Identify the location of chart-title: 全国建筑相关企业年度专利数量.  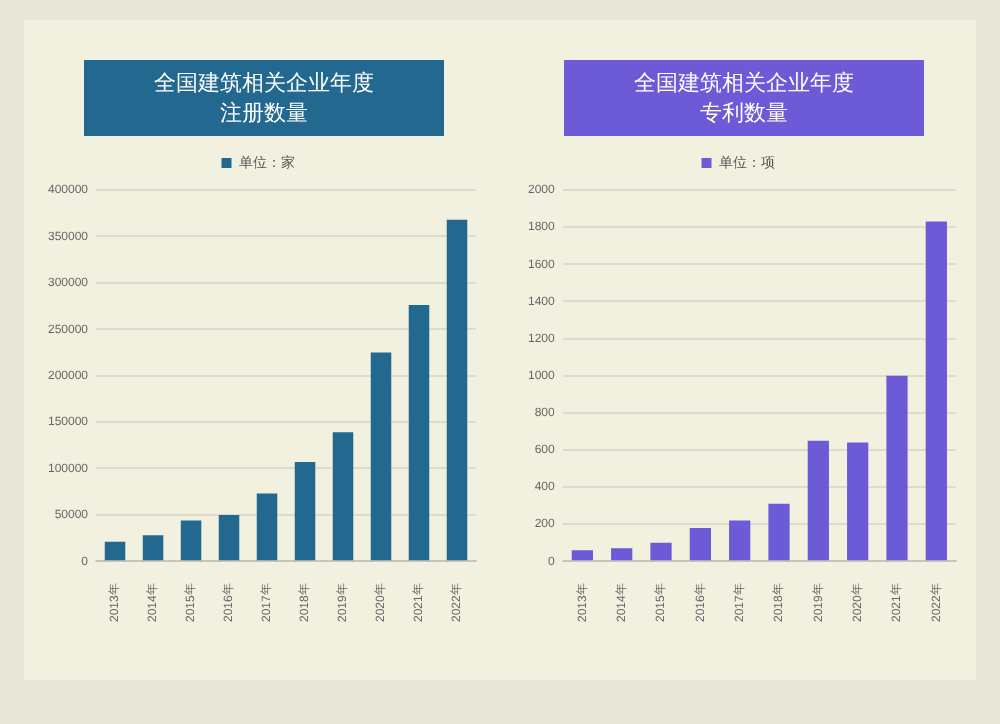
(744, 98).